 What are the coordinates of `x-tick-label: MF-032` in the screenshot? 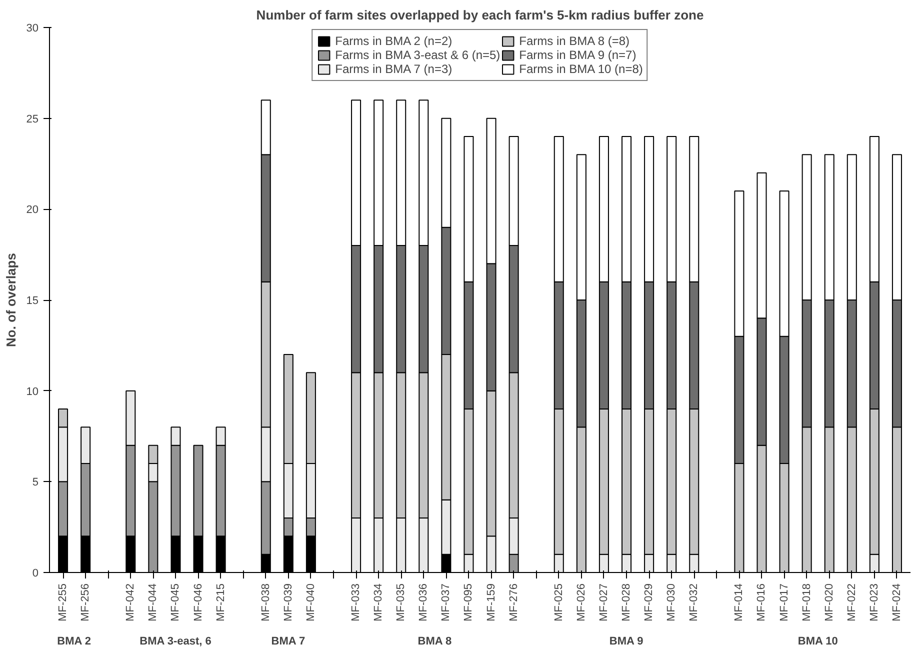 It's located at (694, 602).